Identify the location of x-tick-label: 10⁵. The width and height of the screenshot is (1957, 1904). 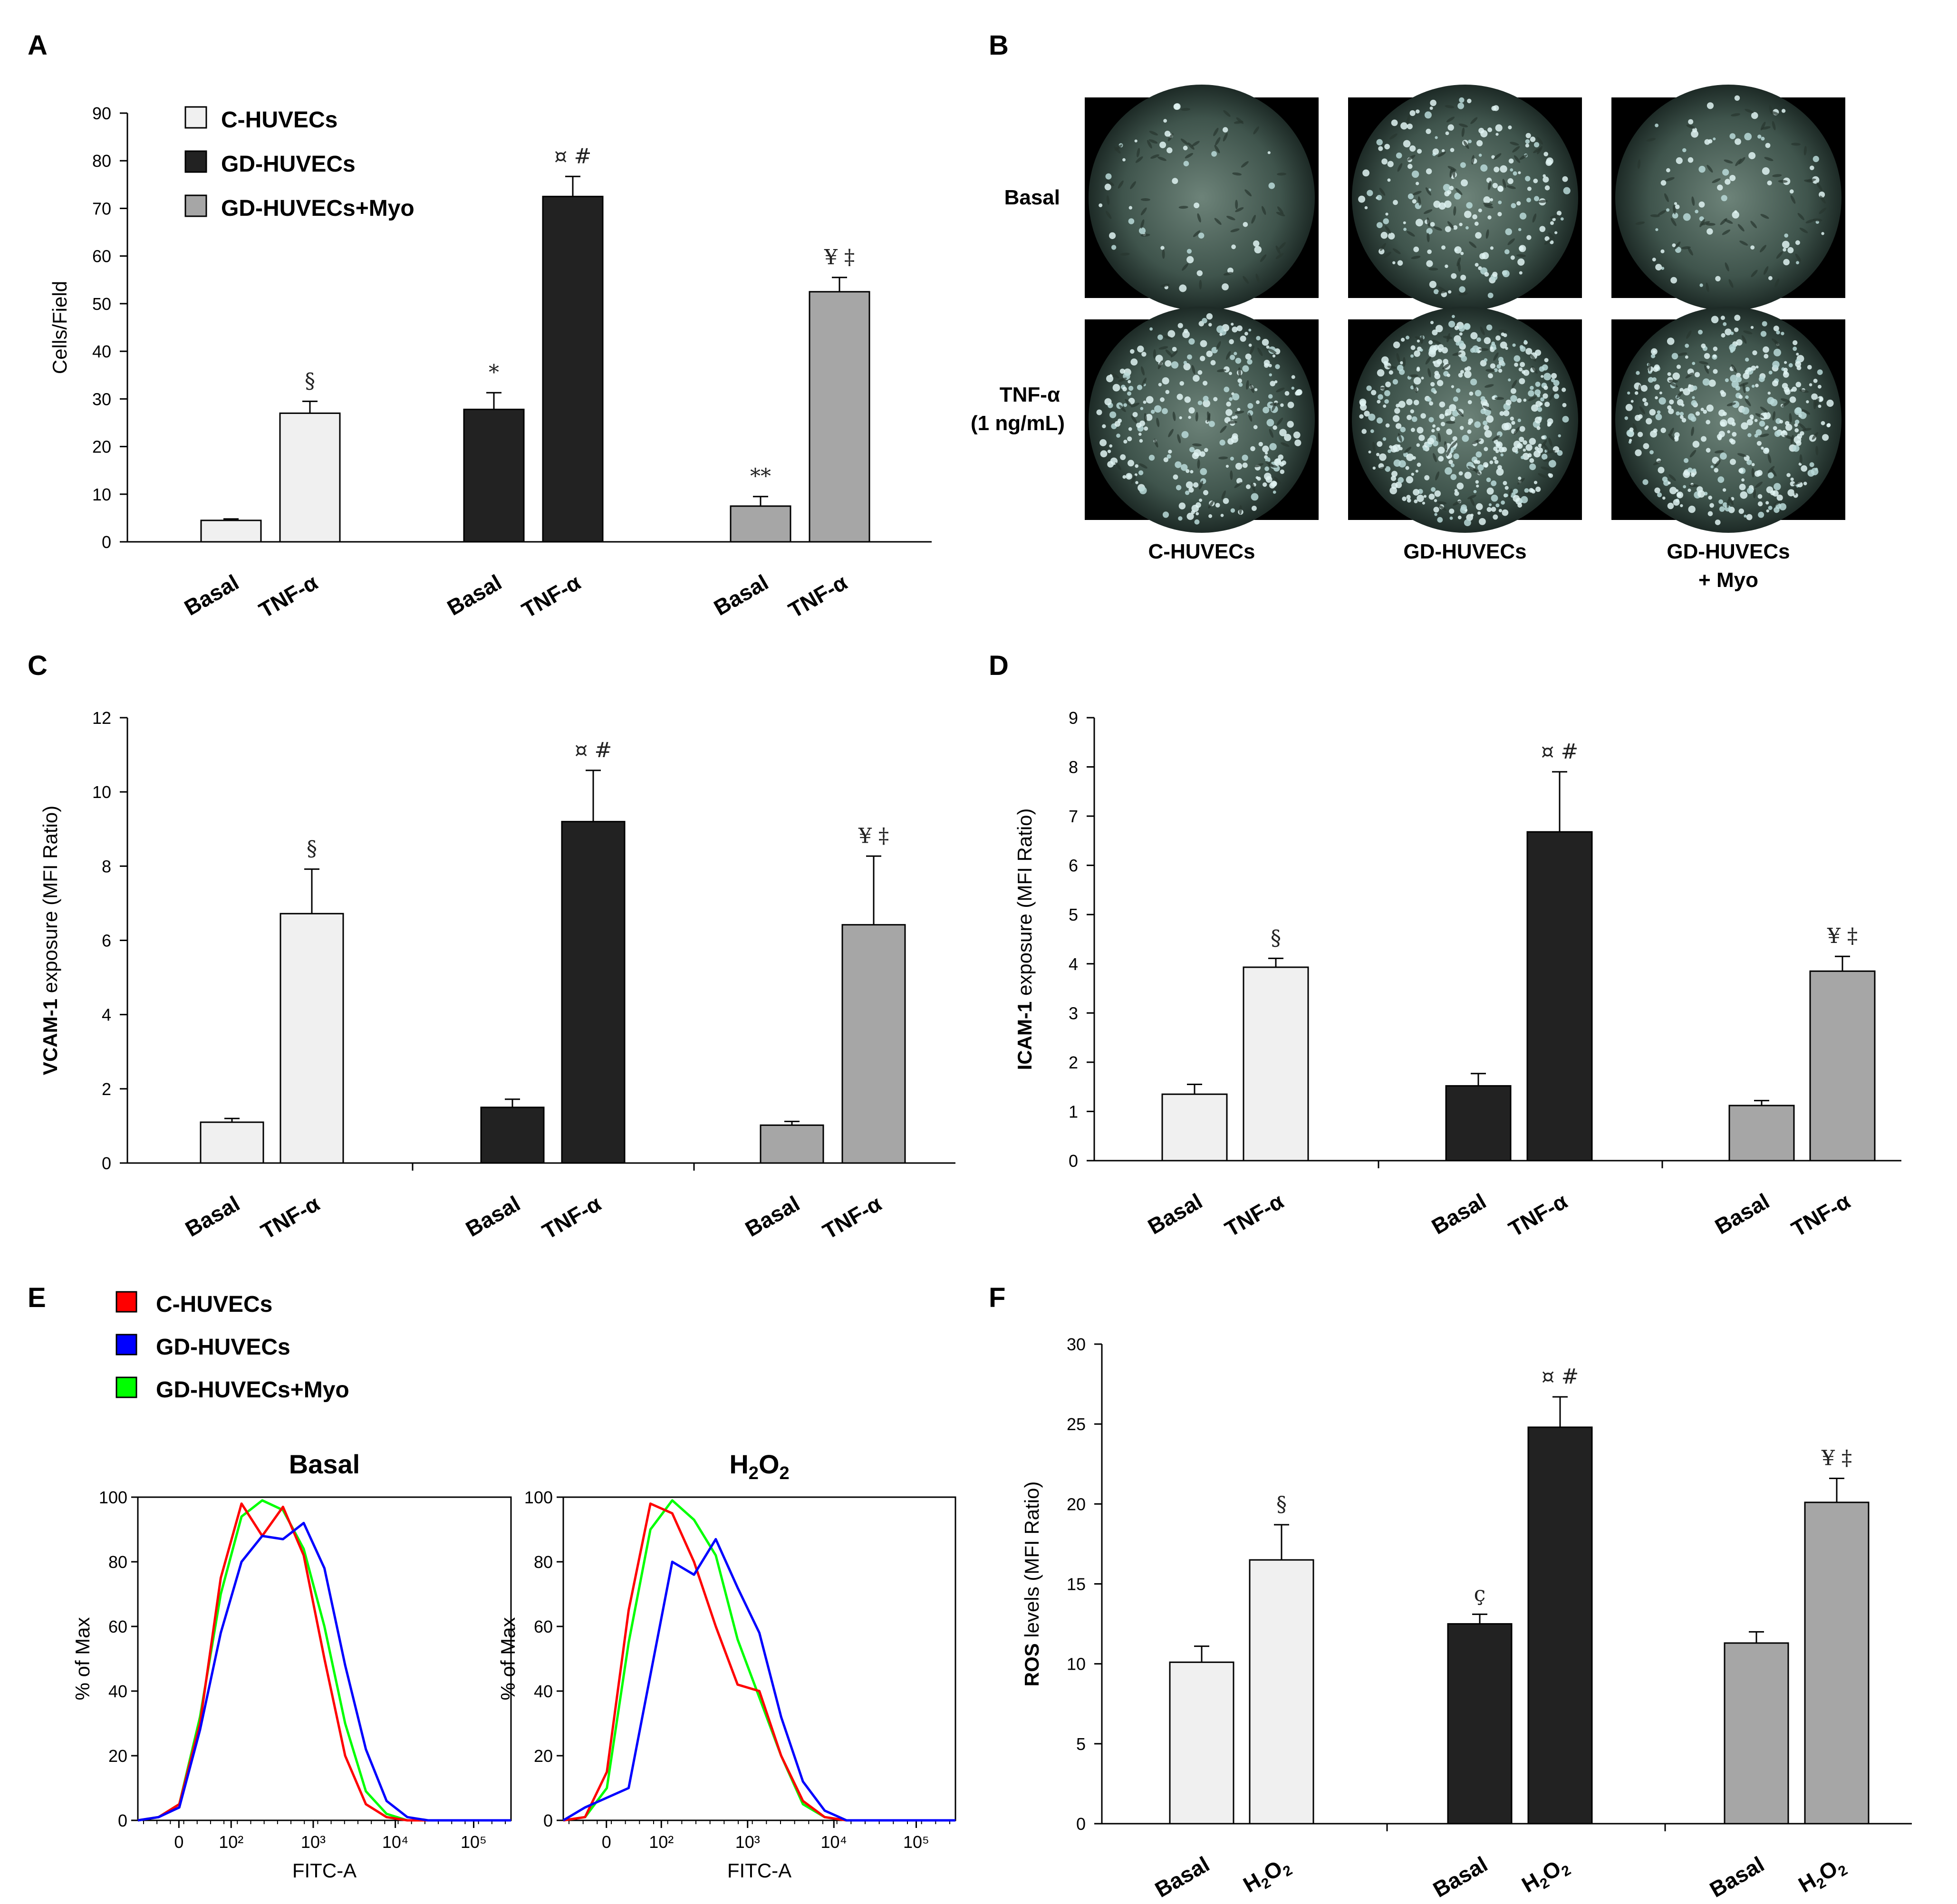
(916, 1842).